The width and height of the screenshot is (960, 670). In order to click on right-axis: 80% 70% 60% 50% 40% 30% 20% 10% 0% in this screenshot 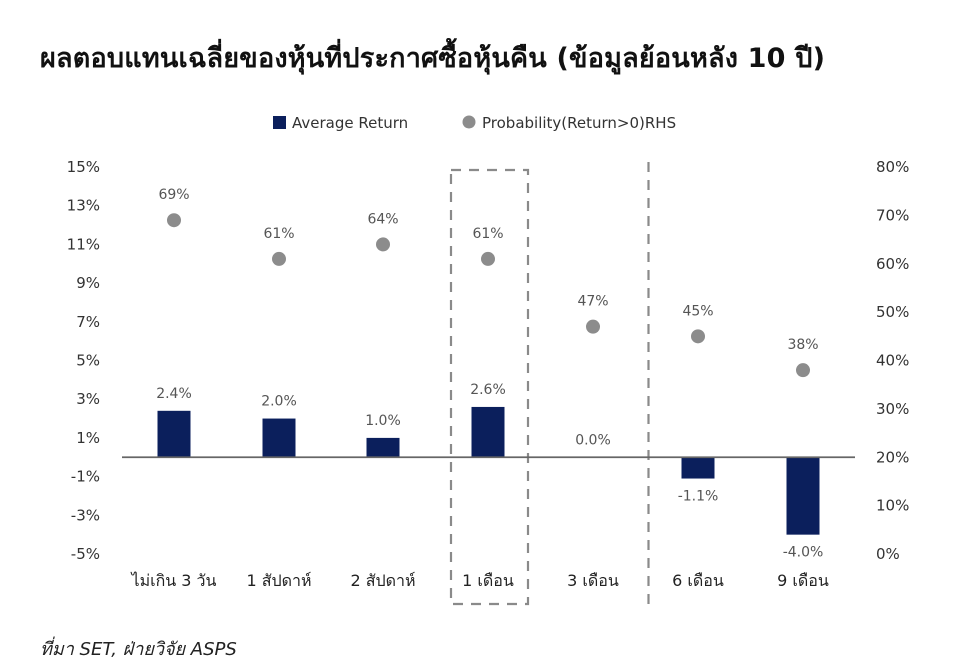, I will do `click(892, 360)`.